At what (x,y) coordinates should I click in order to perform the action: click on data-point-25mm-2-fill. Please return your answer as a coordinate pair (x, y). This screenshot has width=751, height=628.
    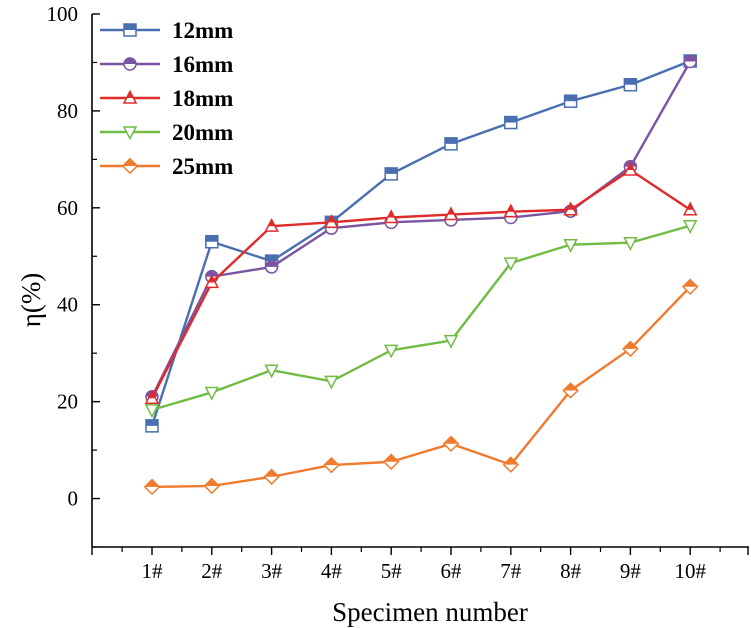
    Looking at the image, I should click on (211, 482).